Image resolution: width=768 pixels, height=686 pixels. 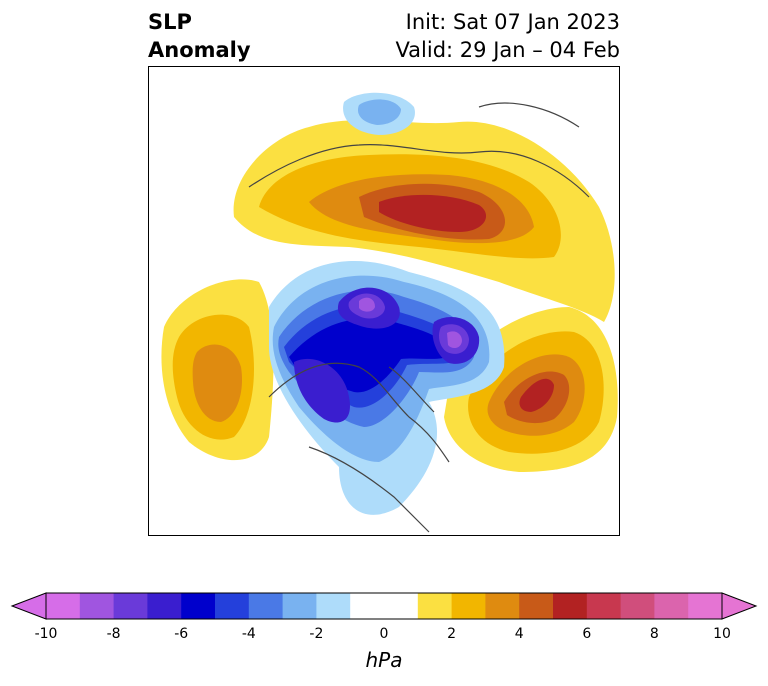 What do you see at coordinates (199, 50) in the screenshot?
I see `title-line2: Anomaly` at bounding box center [199, 50].